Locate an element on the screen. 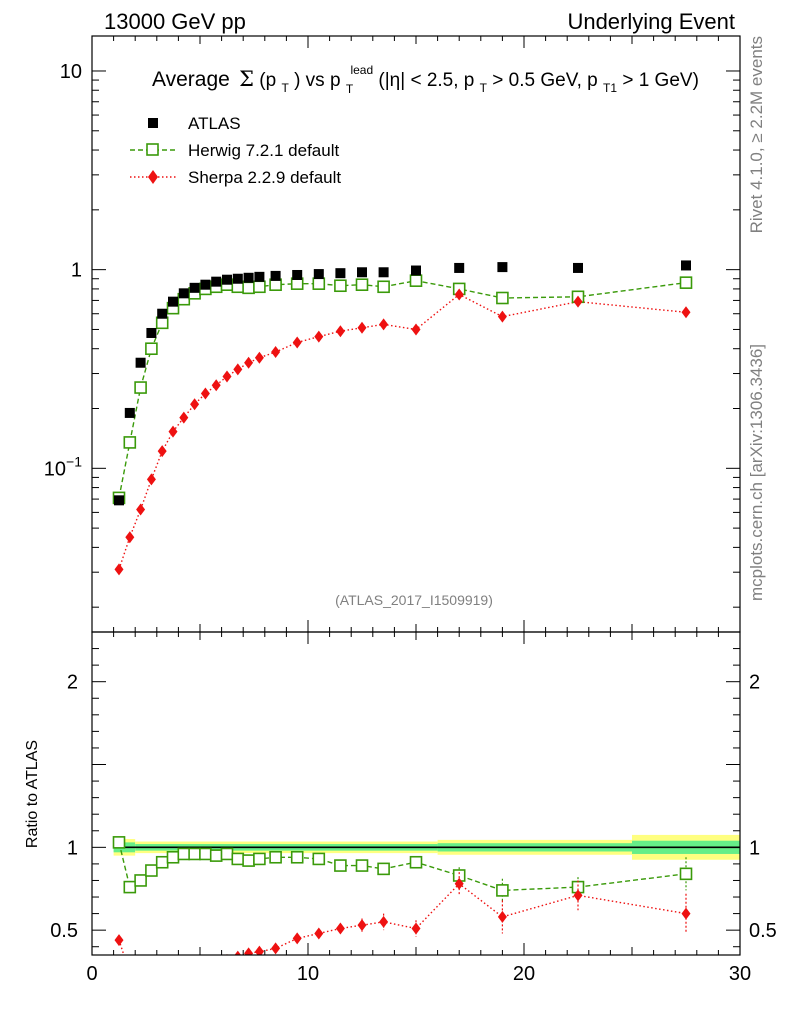 This screenshot has height=1029, width=786. ratio-uncertainty-band is located at coordinates (426, 847).